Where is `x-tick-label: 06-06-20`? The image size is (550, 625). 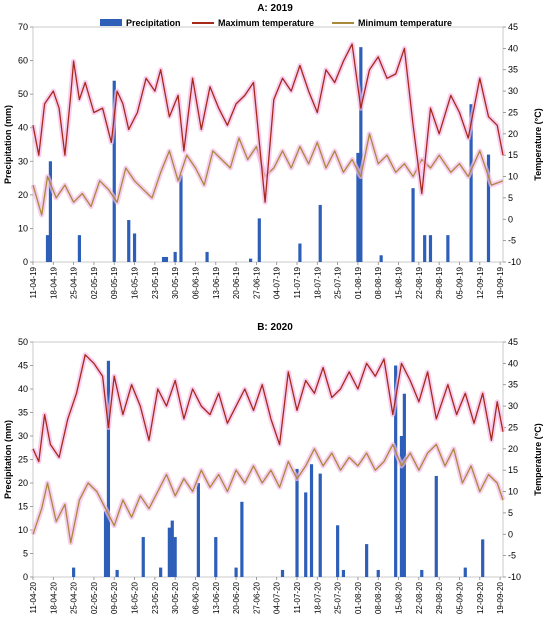
x-tick-label: 06-06-20 is located at coordinates (195, 597).